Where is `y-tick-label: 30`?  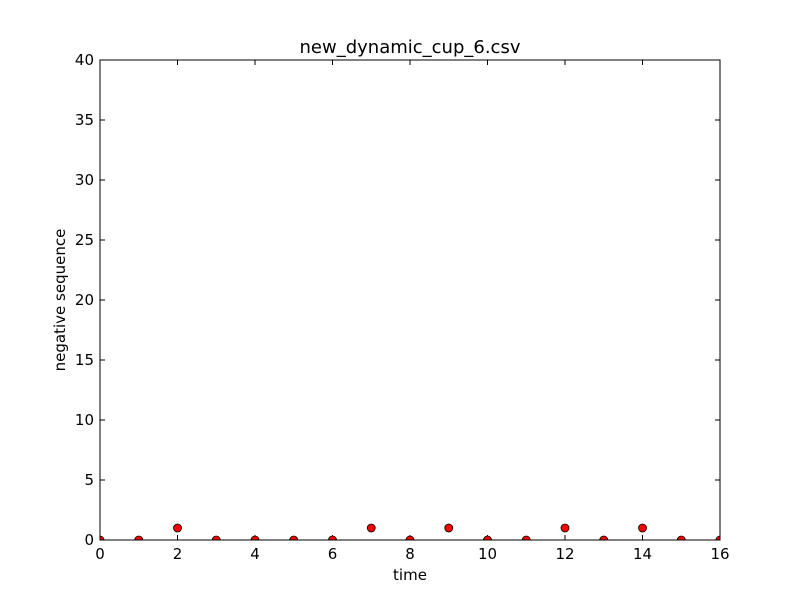
y-tick-label: 30 is located at coordinates (84, 180).